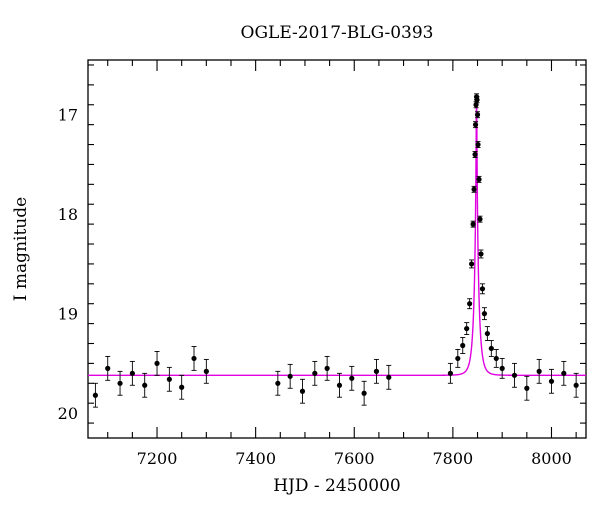 Image resolution: width=600 pixels, height=512 pixels. I want to click on x-axis-label: HJD - 2450000, so click(337, 486).